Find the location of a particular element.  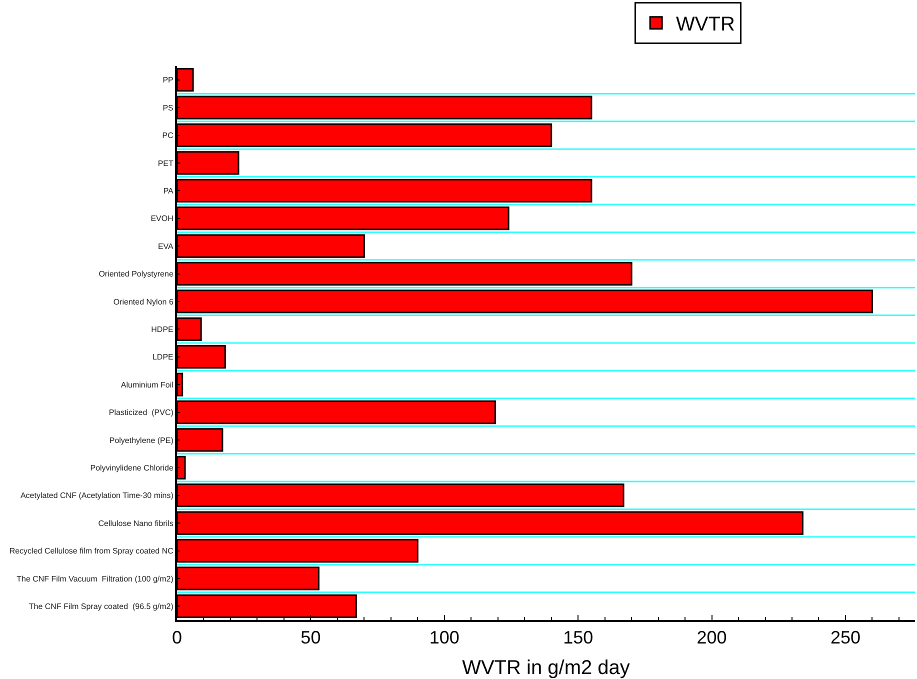

y-tick-label: Aluminium Foil is located at coordinates (147, 385).